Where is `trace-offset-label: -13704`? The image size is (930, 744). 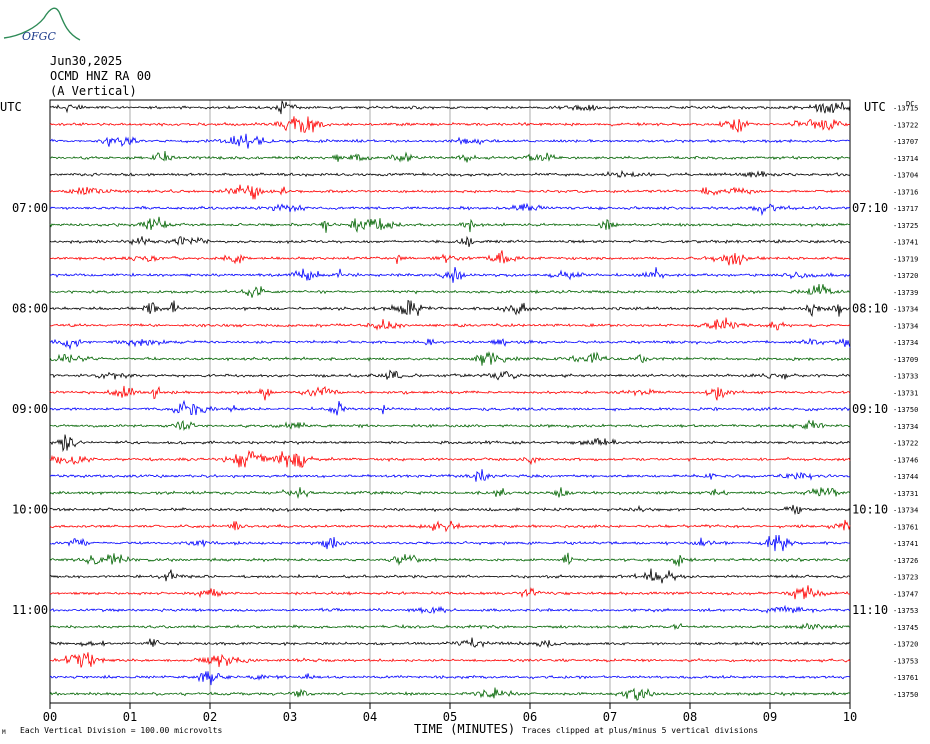
trace-offset-label: -13704 is located at coordinates (905, 176).